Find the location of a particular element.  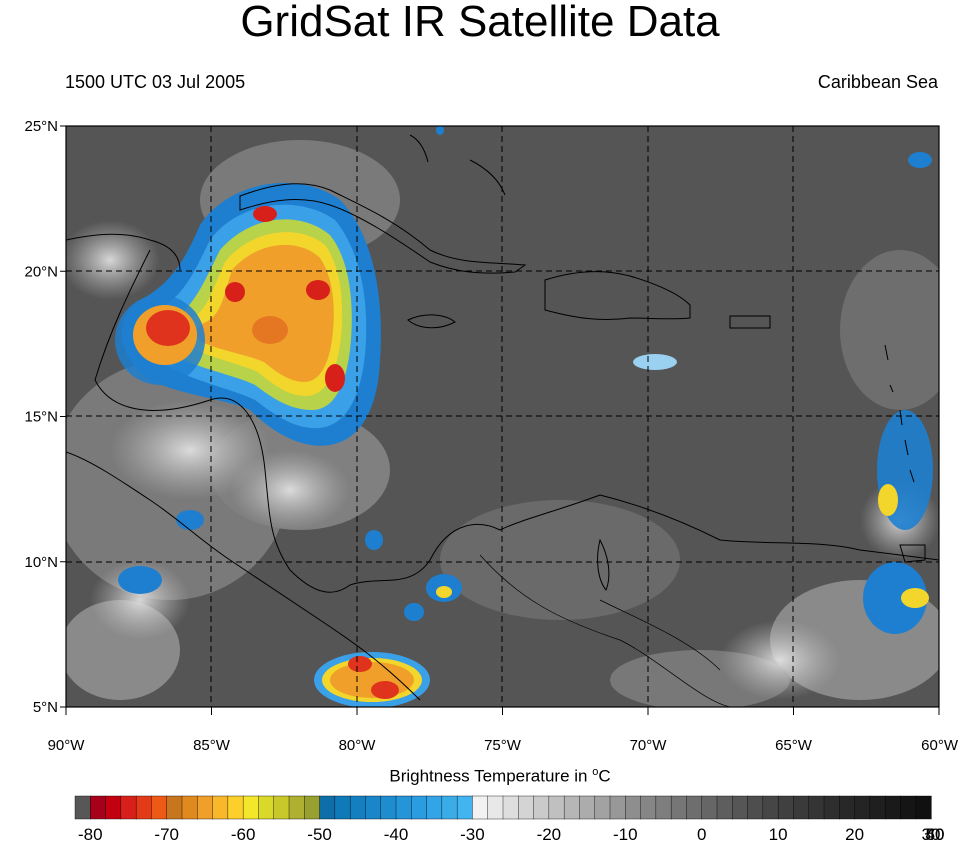

colorbar-tick-label: 40 is located at coordinates (935, 833).